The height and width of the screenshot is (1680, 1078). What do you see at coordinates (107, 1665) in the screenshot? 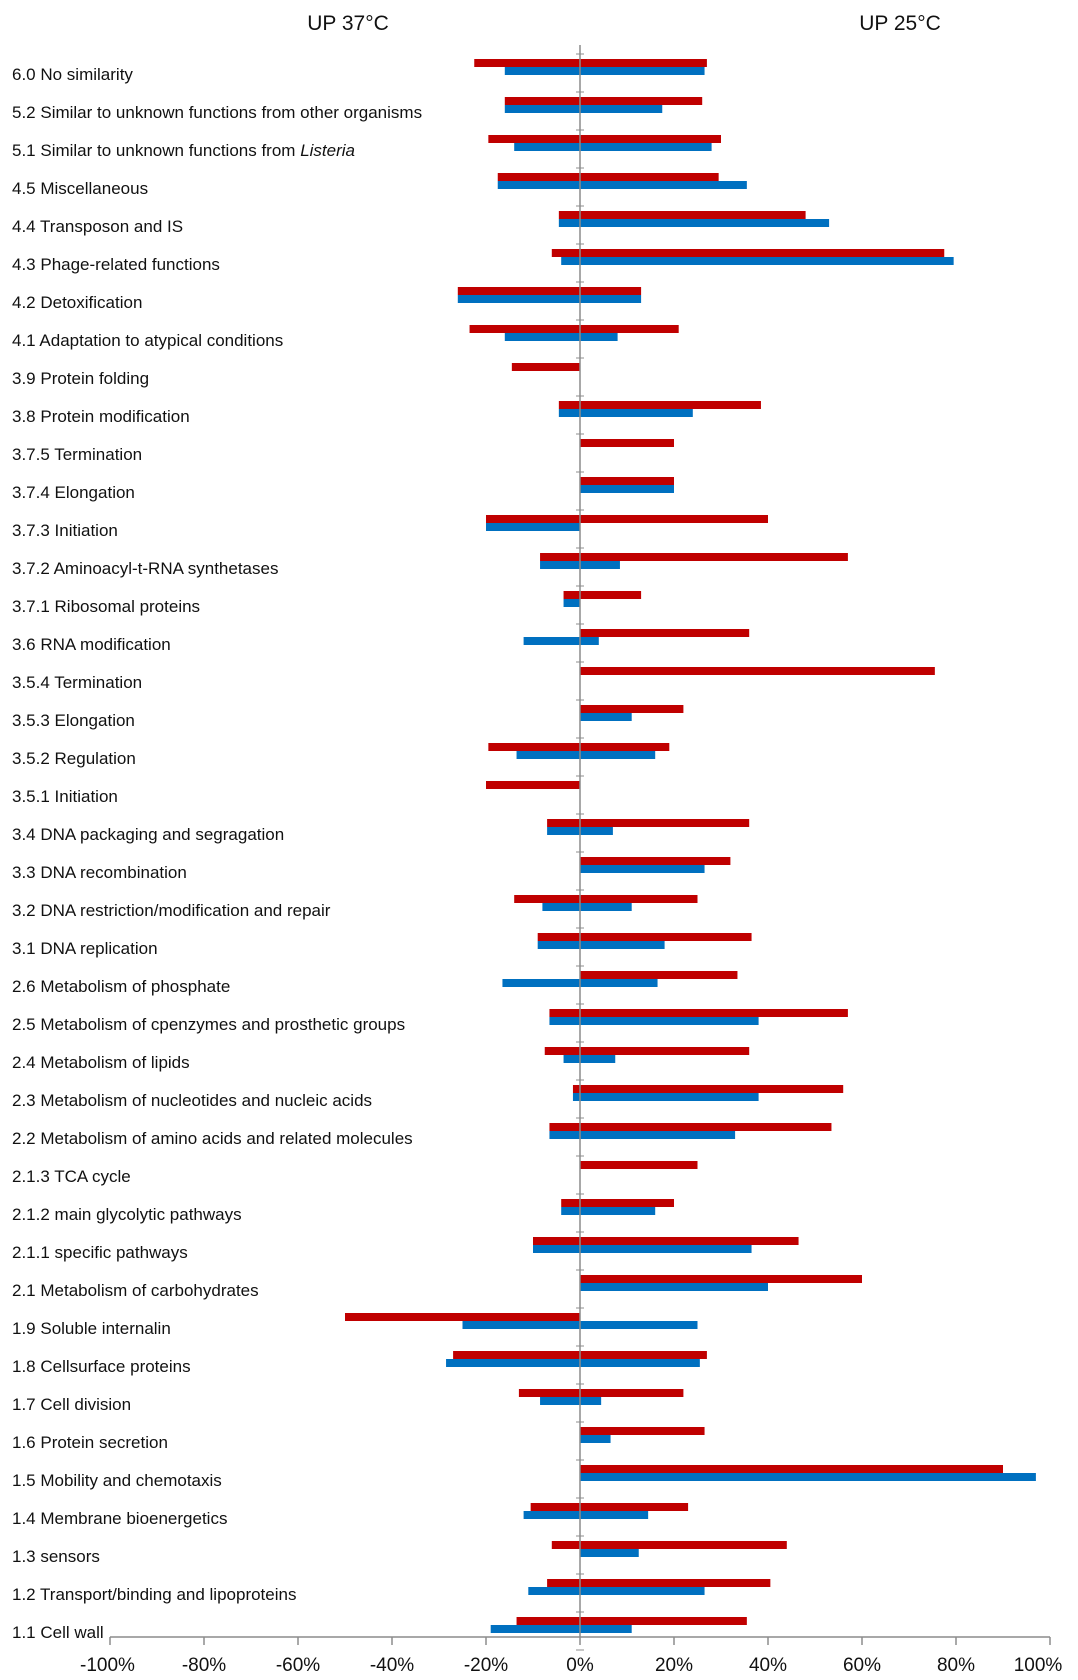
I see `x-tick-label: -100%` at bounding box center [107, 1665].